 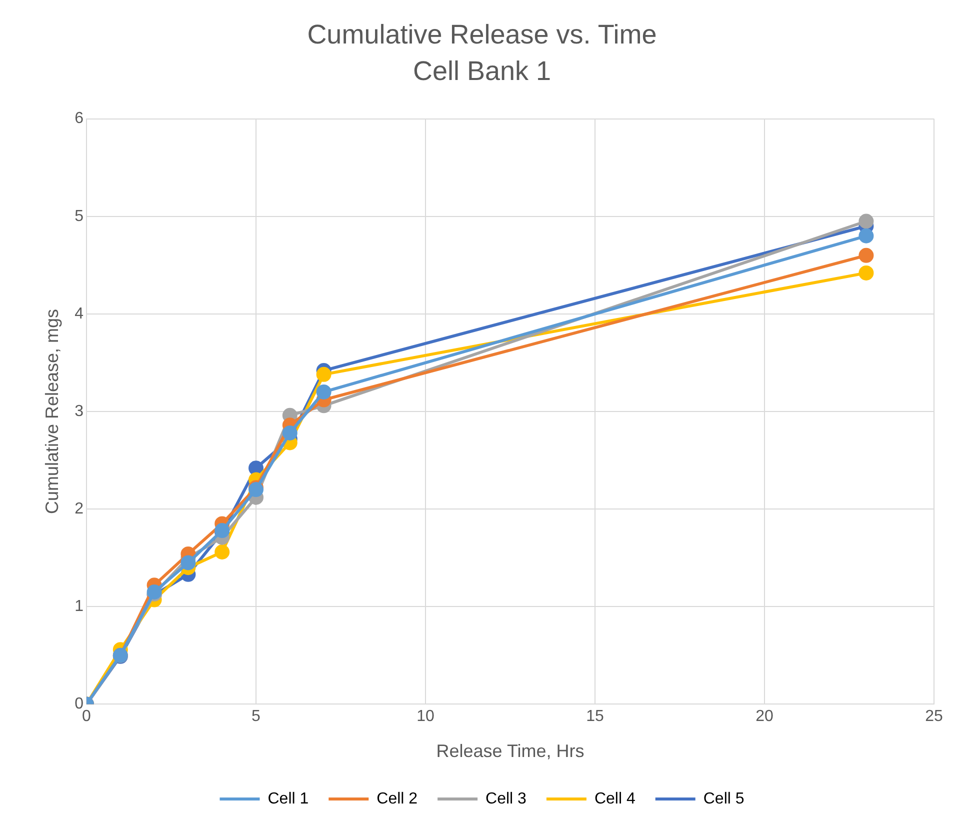 What do you see at coordinates (256, 717) in the screenshot?
I see `x-tick-label: 5` at bounding box center [256, 717].